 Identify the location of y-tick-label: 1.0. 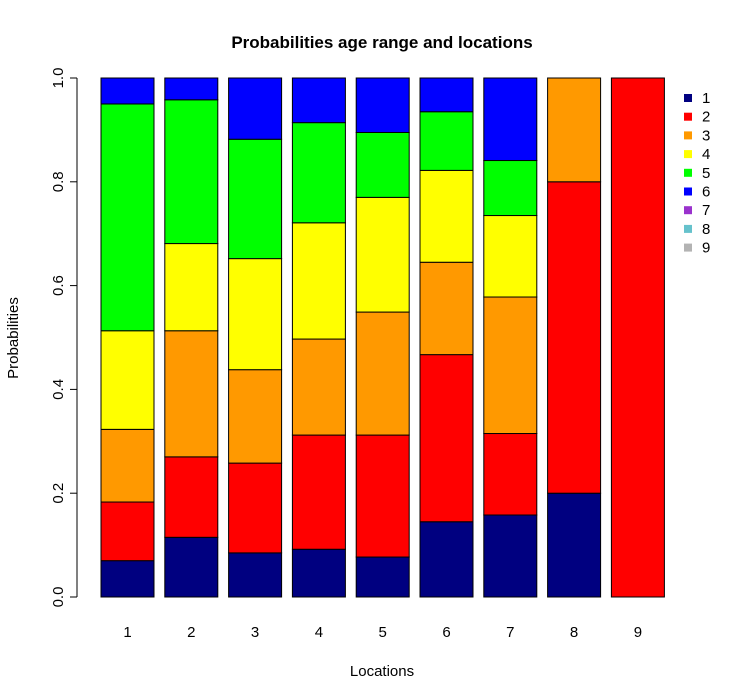
(58, 78).